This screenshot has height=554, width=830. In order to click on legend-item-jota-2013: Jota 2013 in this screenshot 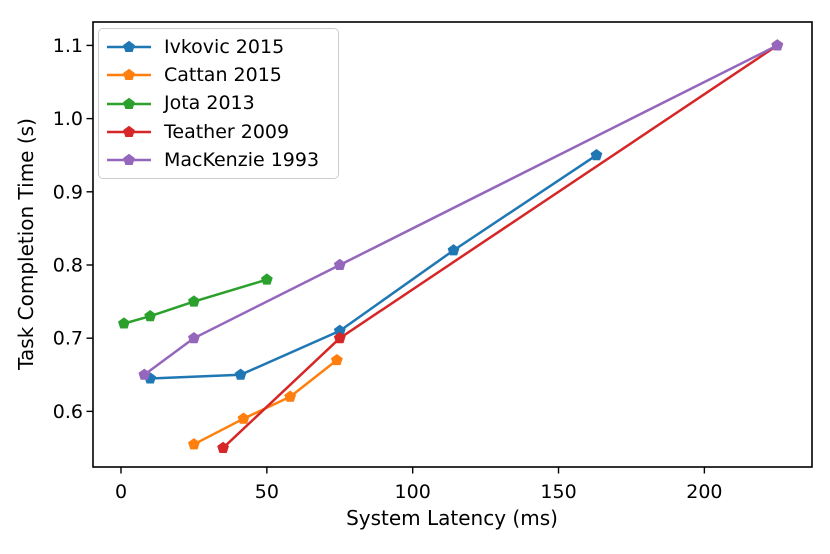, I will do `click(222, 104)`.